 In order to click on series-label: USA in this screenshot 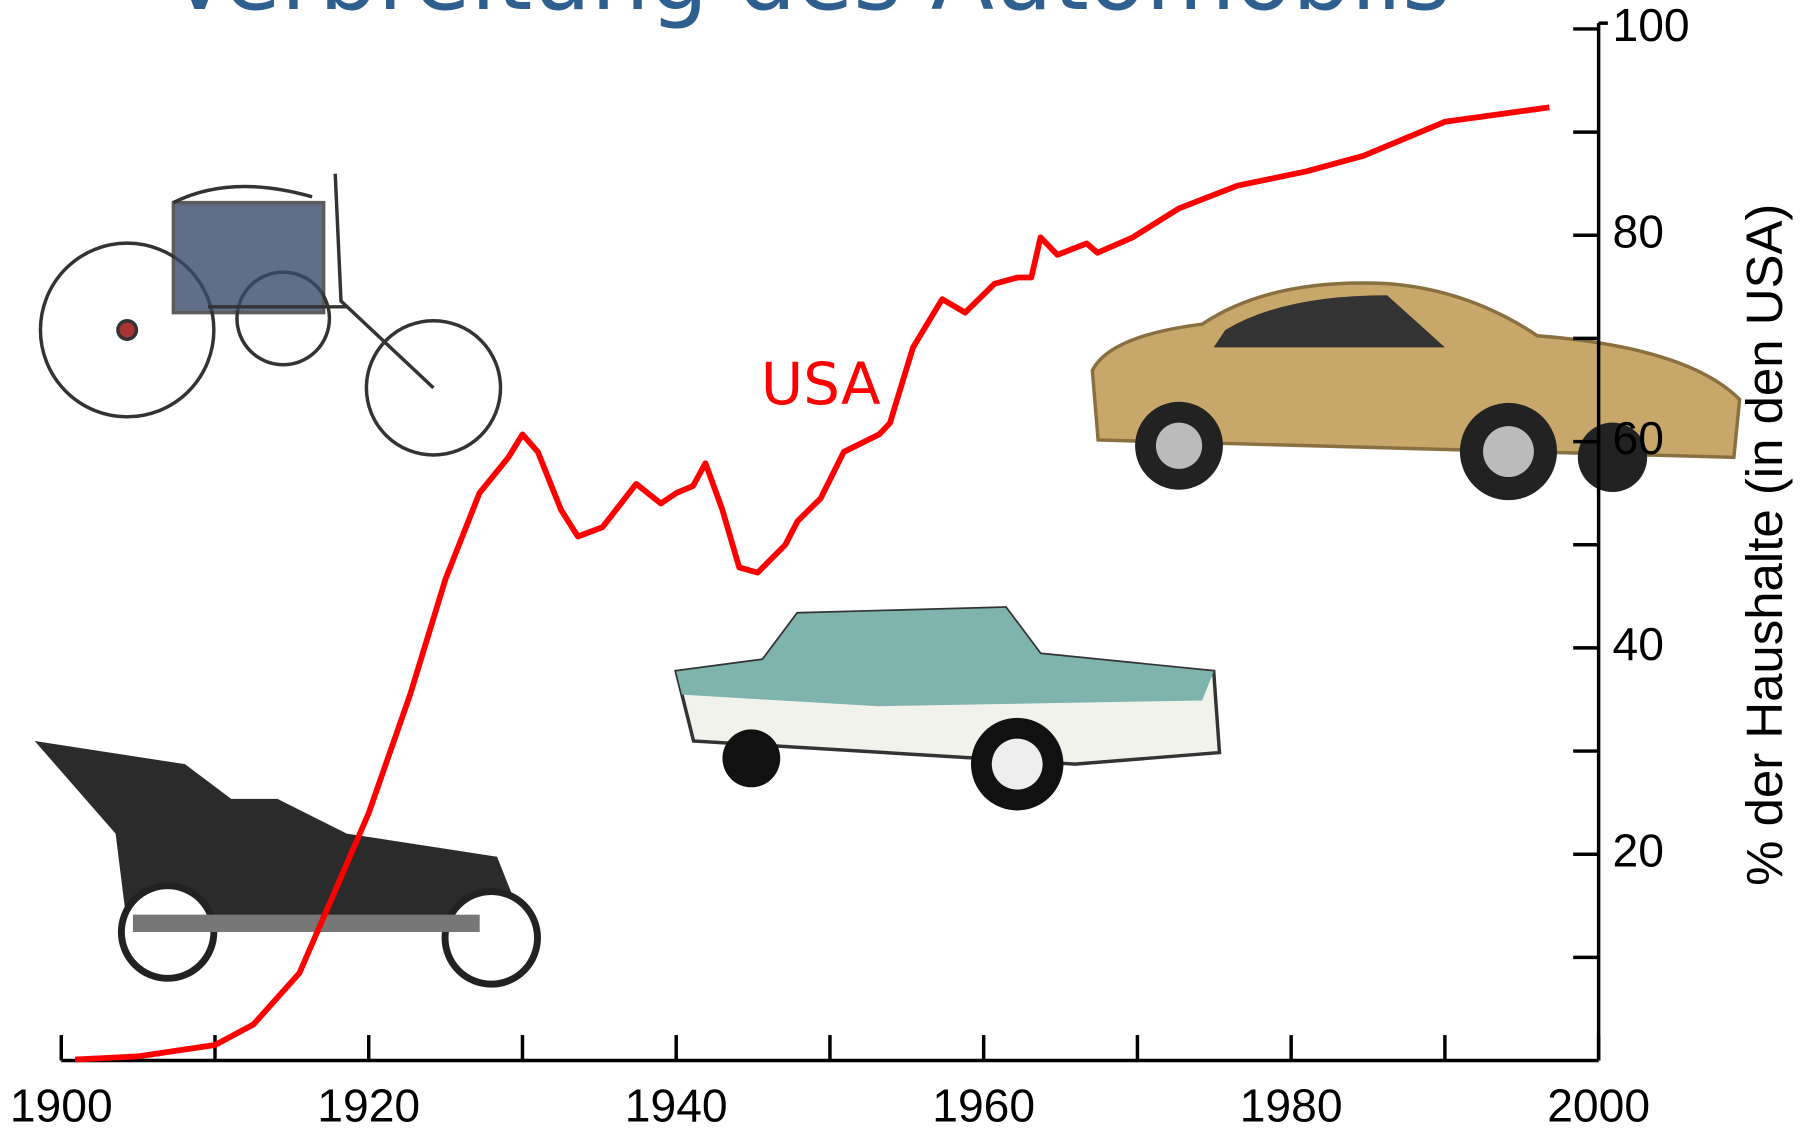, I will do `click(821, 384)`.